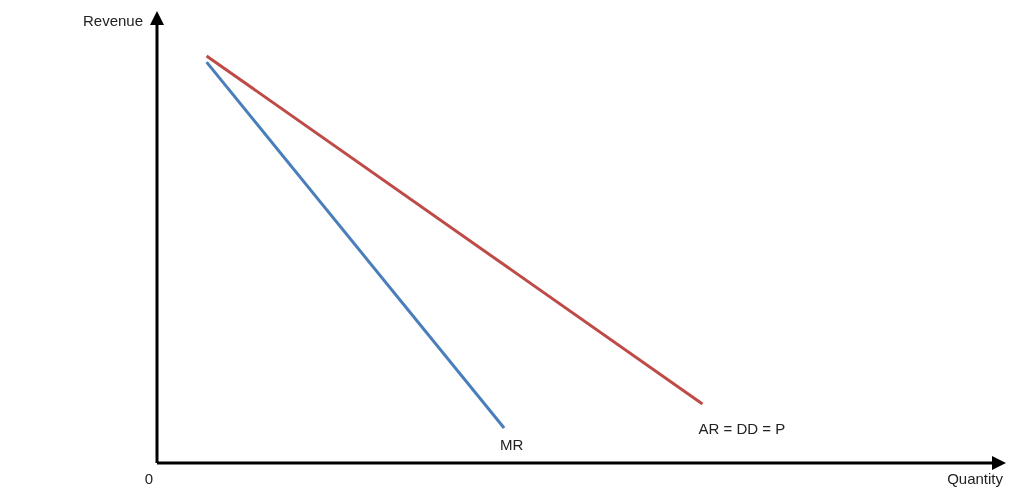 The height and width of the screenshot is (492, 1015). What do you see at coordinates (112, 21) in the screenshot?
I see `y-axis-title: Revenue` at bounding box center [112, 21].